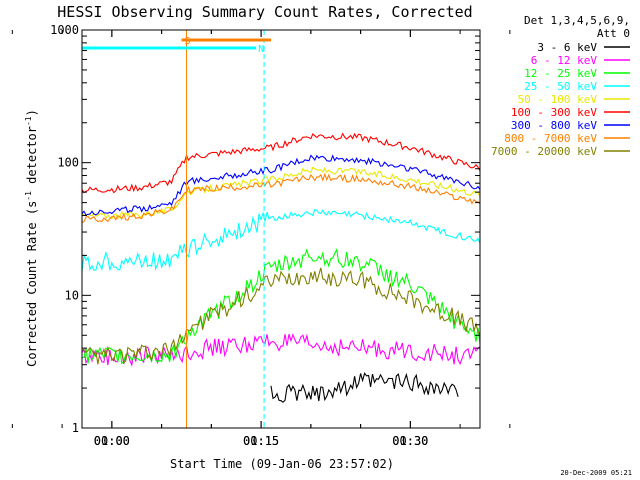 Image resolution: width=640 pixels, height=480 pixels. Describe the element at coordinates (72, 295) in the screenshot. I see `y-tick-label: 10` at that location.